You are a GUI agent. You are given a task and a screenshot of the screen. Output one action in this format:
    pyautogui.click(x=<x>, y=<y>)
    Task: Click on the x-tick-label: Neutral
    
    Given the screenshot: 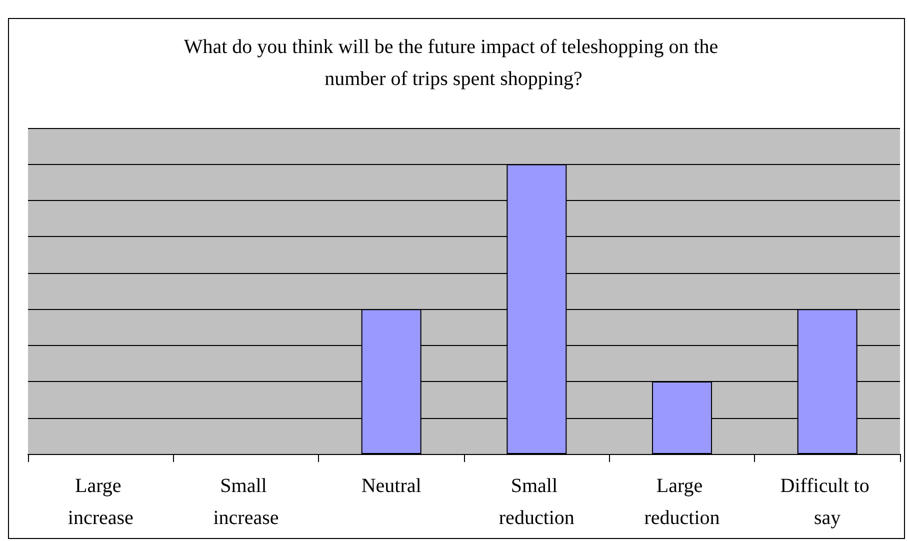 What is the action you would take?
    pyautogui.click(x=391, y=486)
    